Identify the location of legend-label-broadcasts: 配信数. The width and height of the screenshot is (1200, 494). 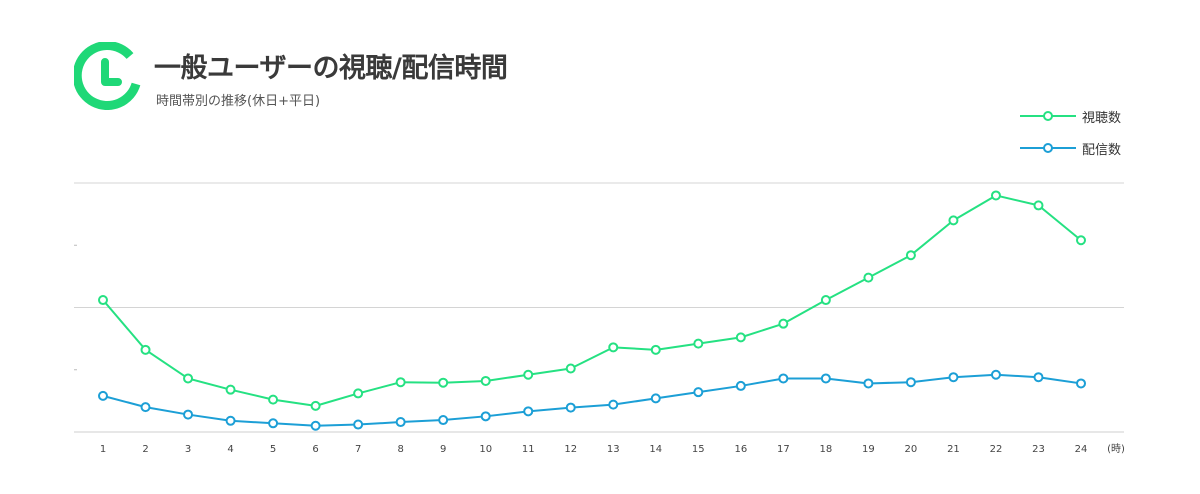
(1102, 150).